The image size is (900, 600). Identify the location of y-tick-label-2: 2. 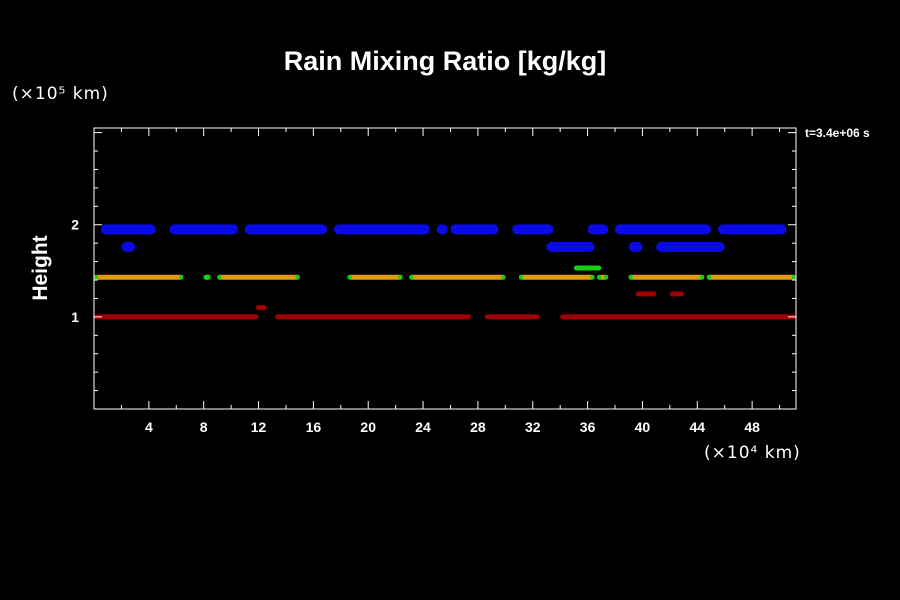
(75, 225).